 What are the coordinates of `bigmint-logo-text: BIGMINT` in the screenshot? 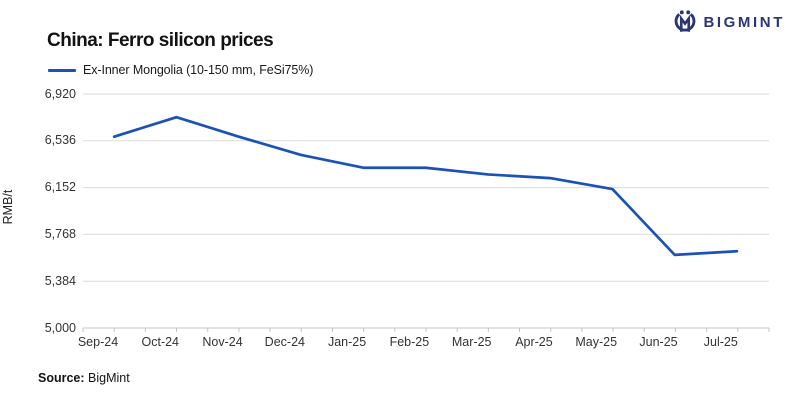 It's located at (744, 22).